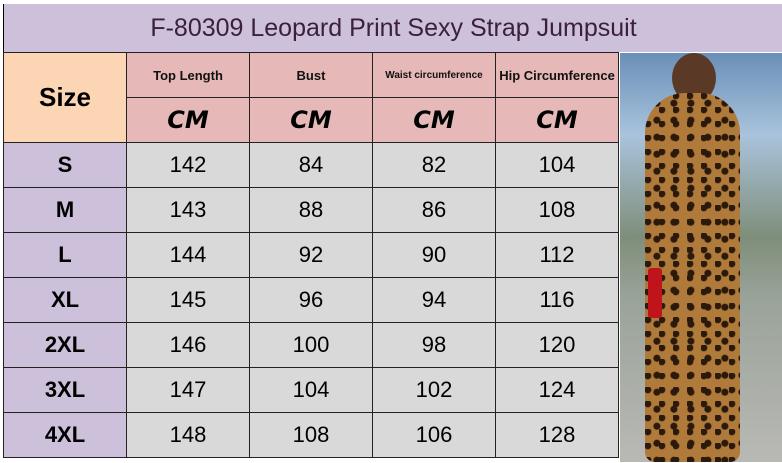 Image resolution: width=782 pixels, height=463 pixels. What do you see at coordinates (65, 97) in the screenshot?
I see `size-header: Size` at bounding box center [65, 97].